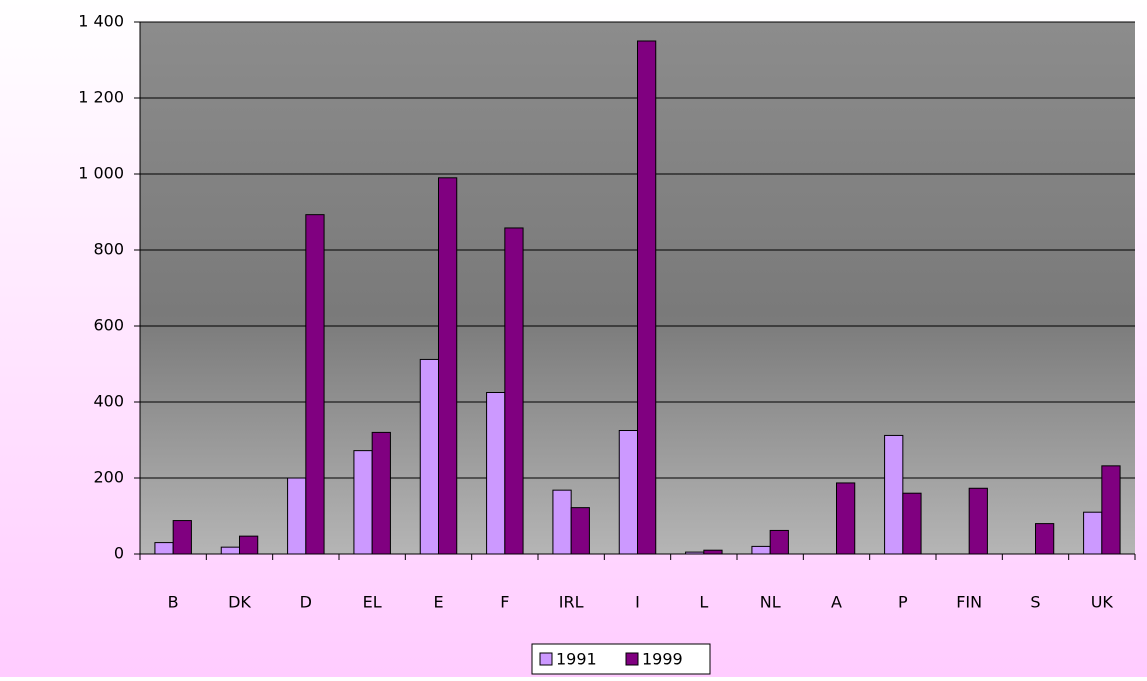 The height and width of the screenshot is (681, 1147). Describe the element at coordinates (372, 602) in the screenshot. I see `x-tick-label: EL` at that location.